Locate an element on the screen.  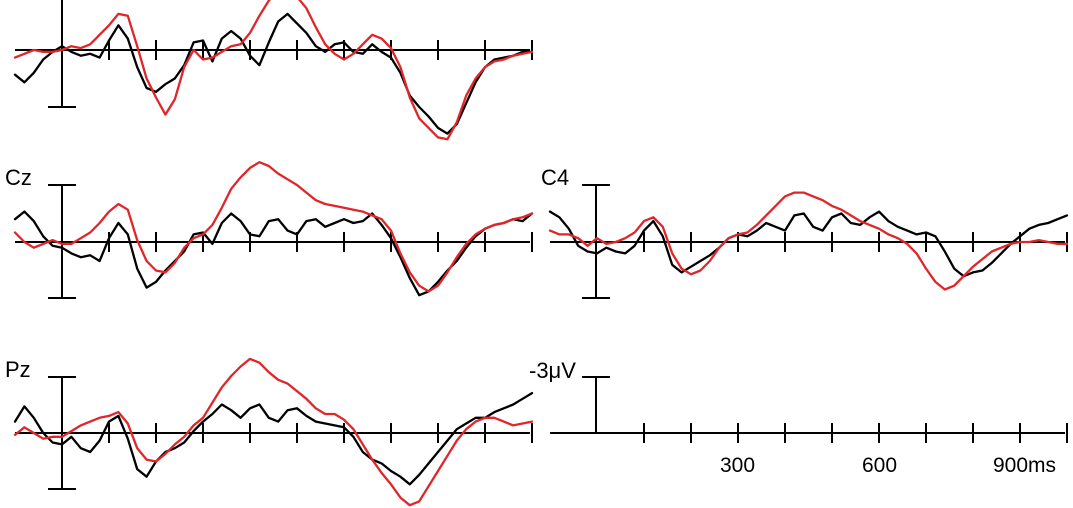
channel-label-cz: Cz is located at coordinates (18, 177).